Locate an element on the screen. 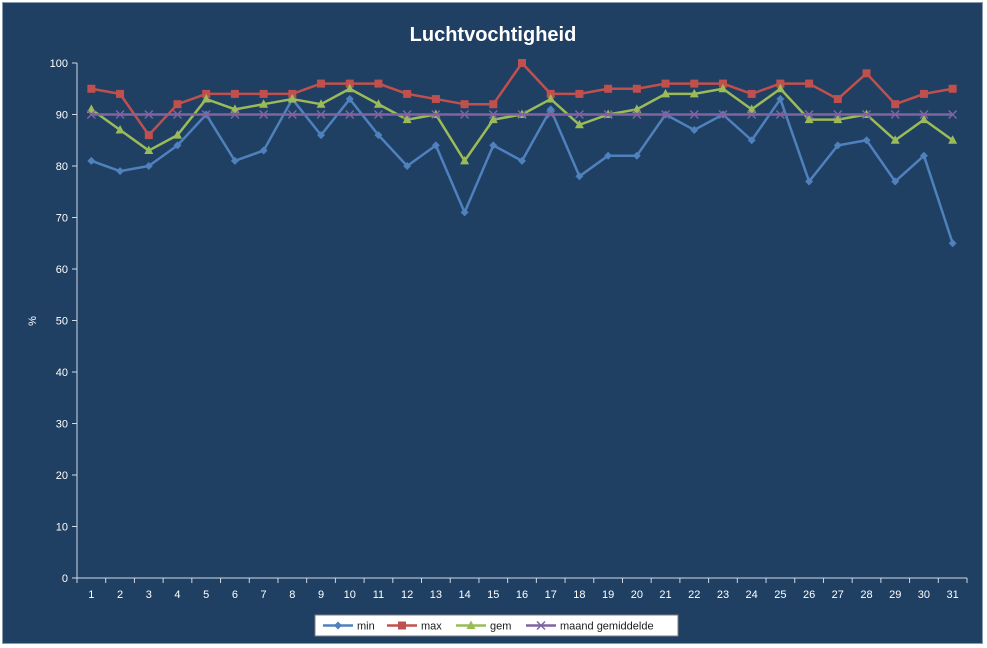  x-tick-label: 15 is located at coordinates (493, 595).